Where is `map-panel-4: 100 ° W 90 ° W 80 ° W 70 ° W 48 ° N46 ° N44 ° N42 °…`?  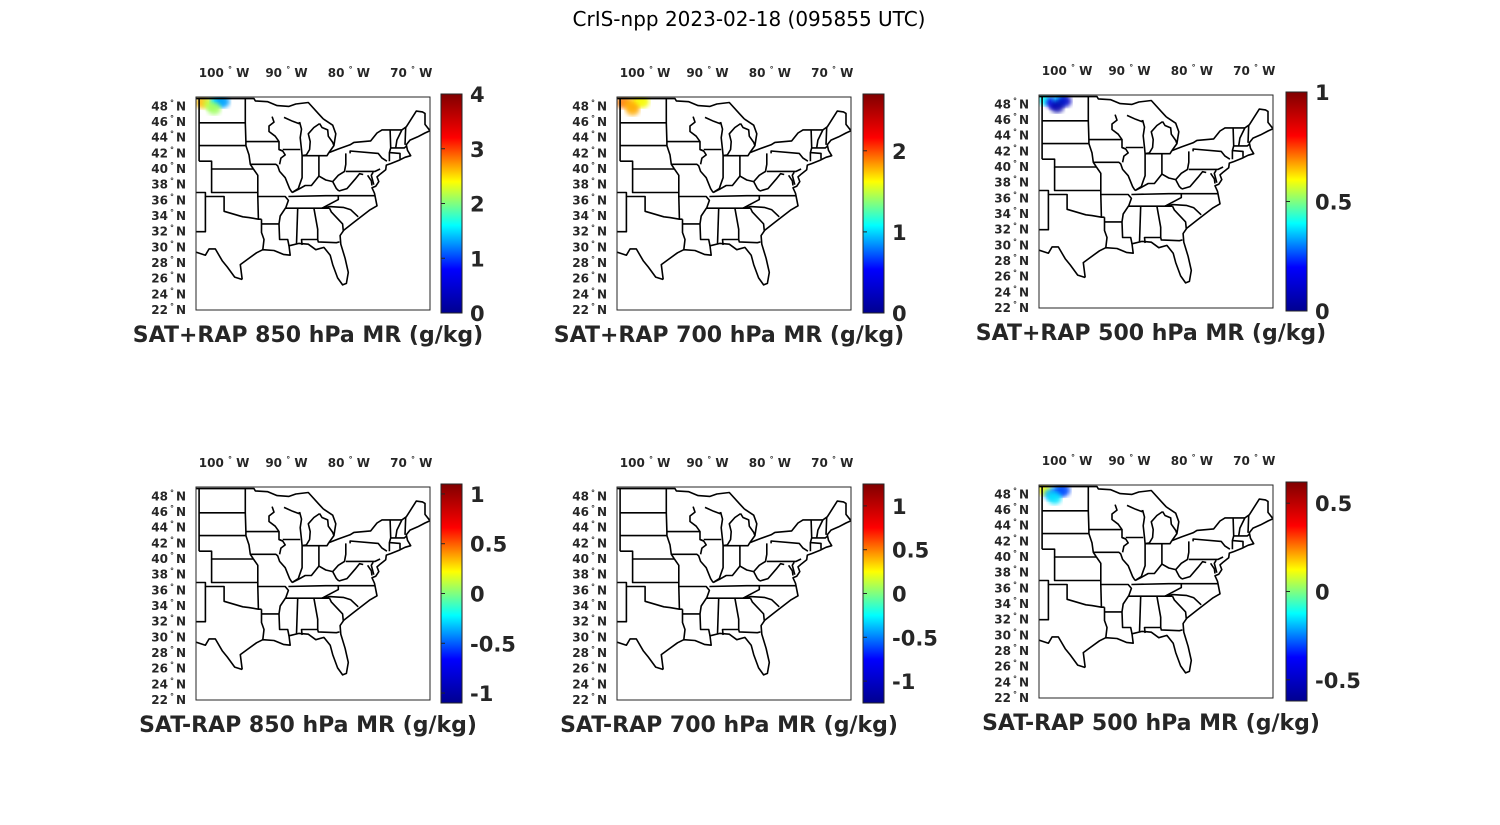 map-panel-4: 100 ° W 90 ° W 80 ° W 70 ° W 48 ° N46 ° N44 ° N42 °… is located at coordinates (327, 596).